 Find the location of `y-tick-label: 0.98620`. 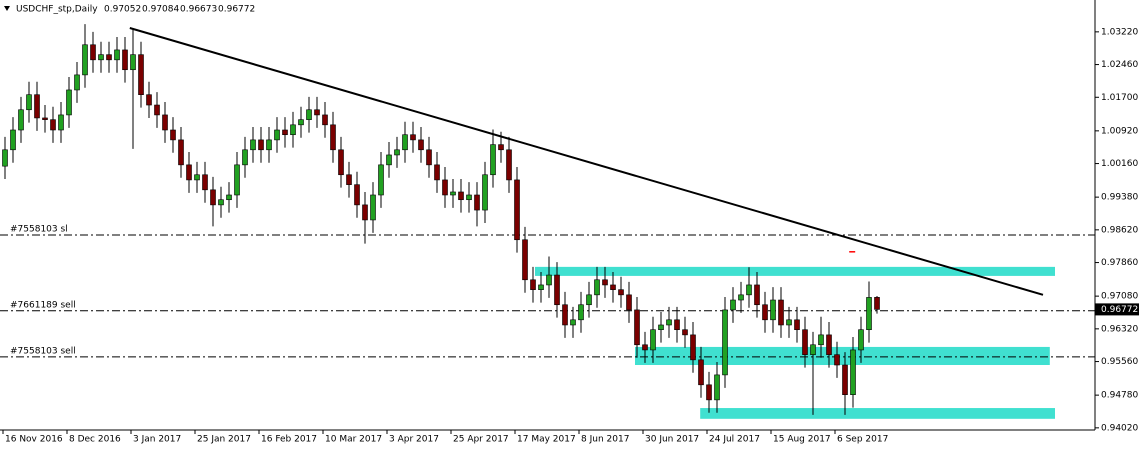

y-tick-label: 0.98620 is located at coordinates (1119, 230).